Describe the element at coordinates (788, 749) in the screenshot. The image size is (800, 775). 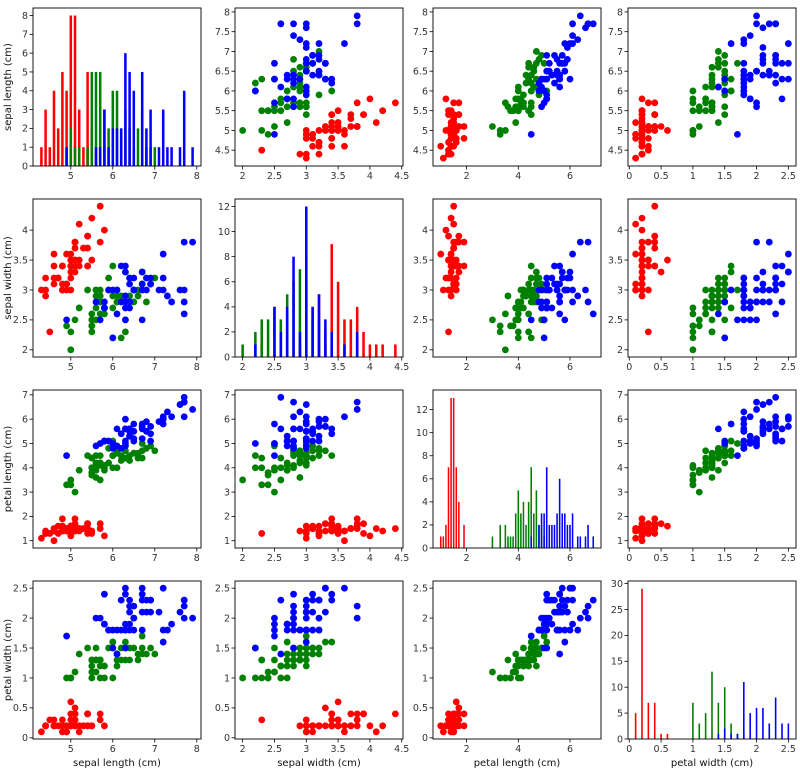
I see `x-tick-label: 2.5` at that location.